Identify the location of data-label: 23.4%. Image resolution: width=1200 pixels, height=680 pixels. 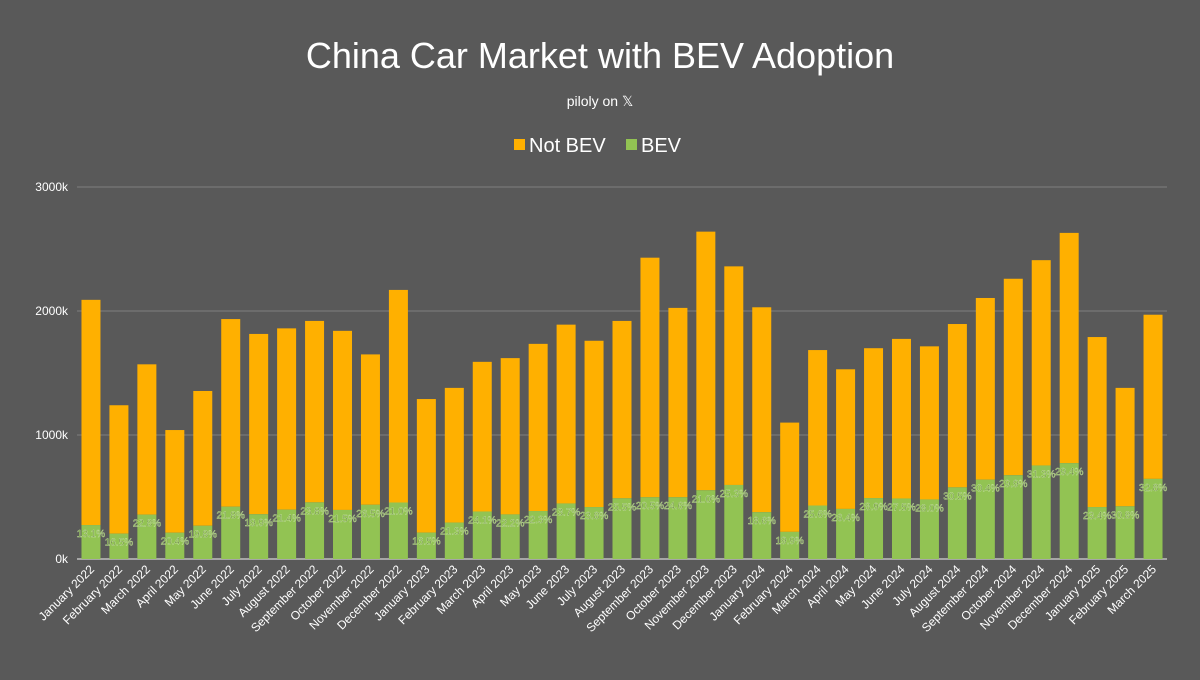
(1097, 516).